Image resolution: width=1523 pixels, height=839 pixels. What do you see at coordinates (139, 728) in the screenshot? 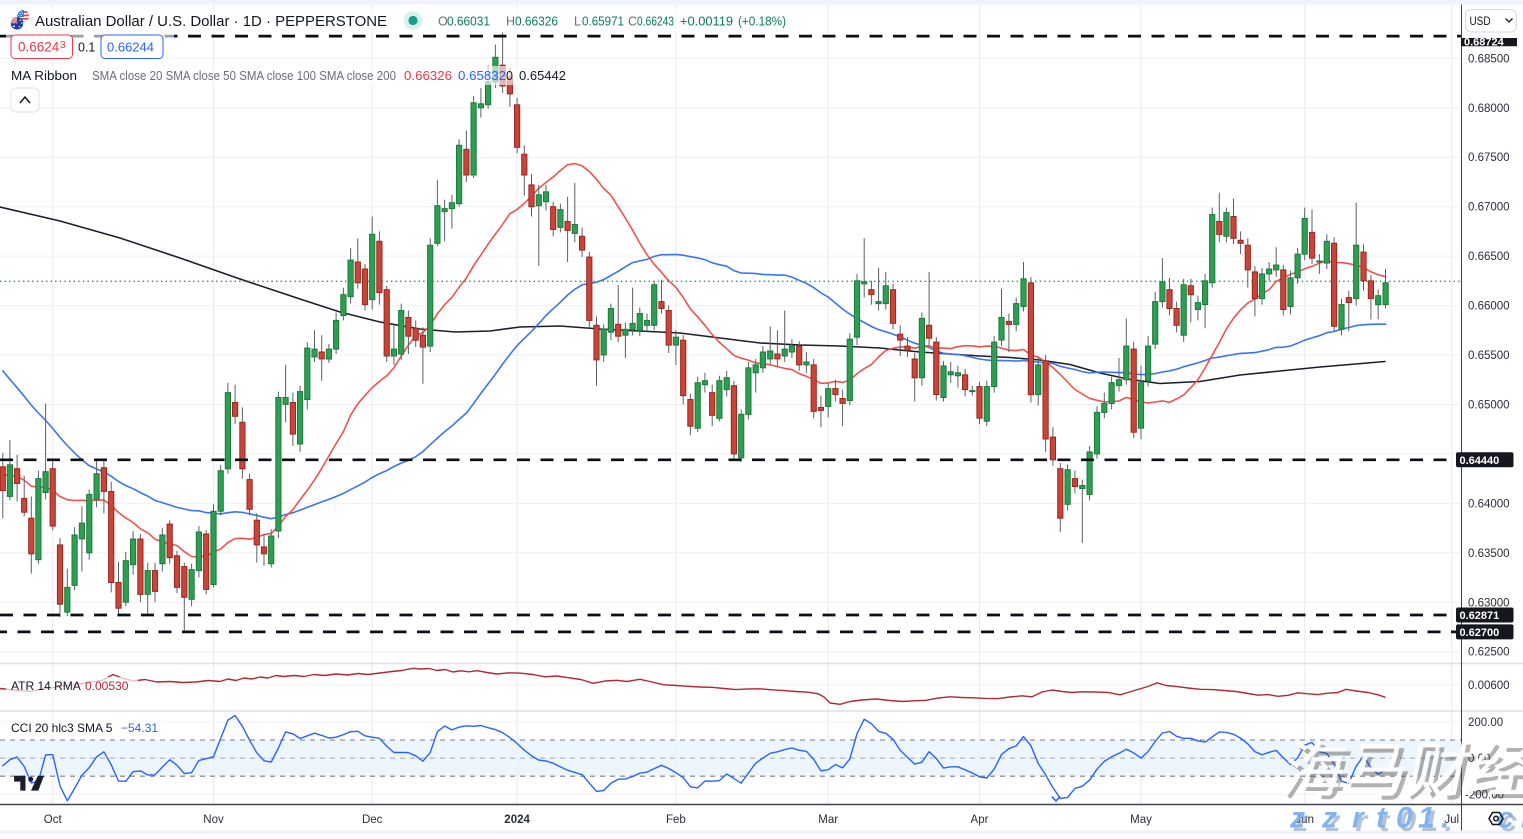
I see `svg-text: −54.31` at bounding box center [139, 728].